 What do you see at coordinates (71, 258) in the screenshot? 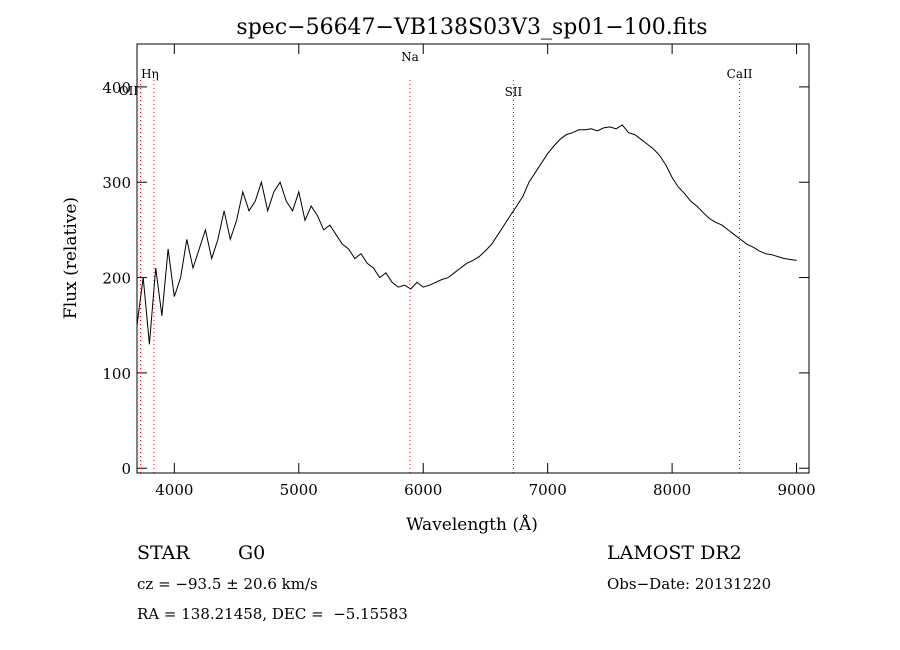
I see `y-axis-label: Flux (relative)` at bounding box center [71, 258].